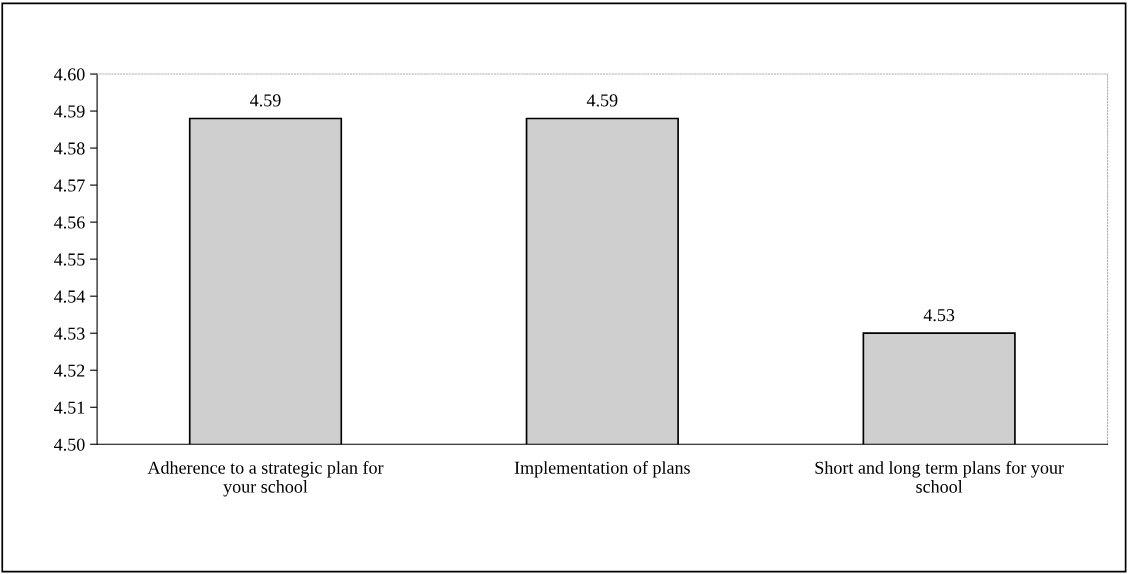  Describe the element at coordinates (69, 444) in the screenshot. I see `y-tick-label: 4.50` at that location.